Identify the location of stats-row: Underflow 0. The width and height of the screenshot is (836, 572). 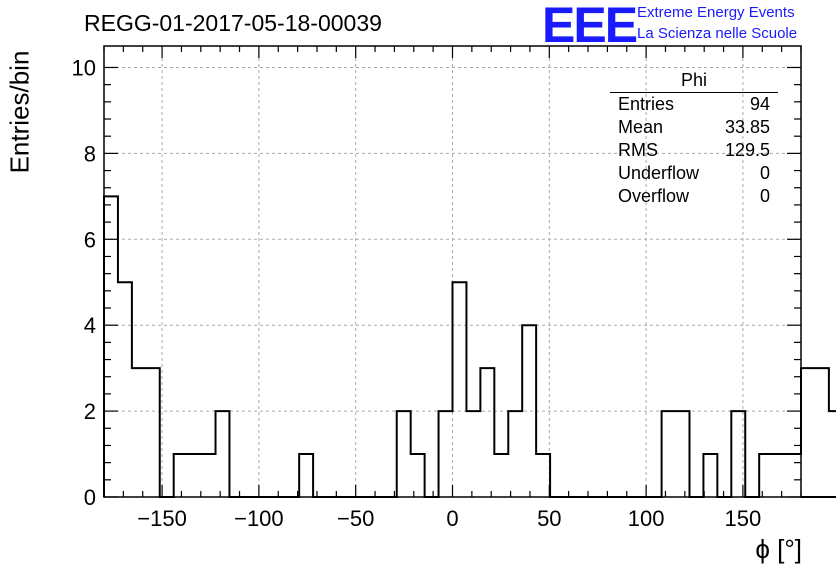
(694, 173).